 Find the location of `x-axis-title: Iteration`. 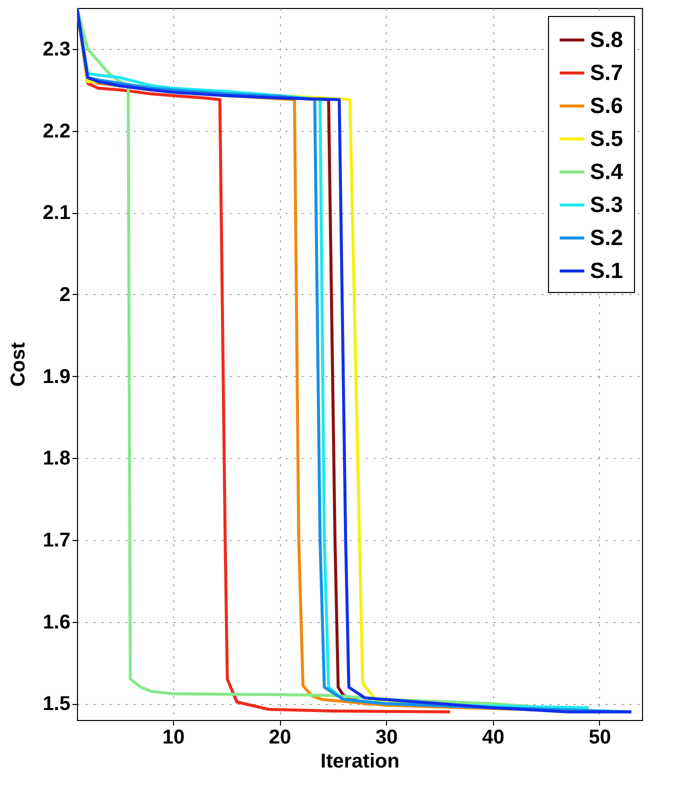

x-axis-title: Iteration is located at coordinates (360, 761).